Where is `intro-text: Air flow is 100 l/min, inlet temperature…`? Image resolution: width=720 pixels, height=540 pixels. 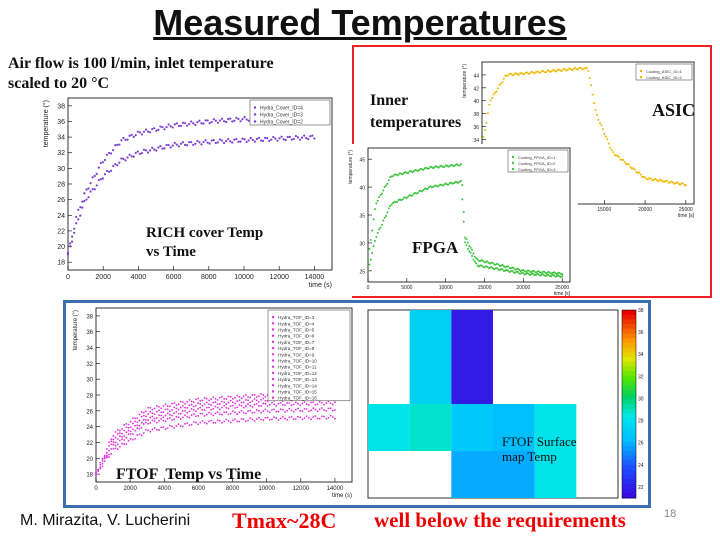 intro-text: Air flow is 100 l/min, inlet temperature… is located at coordinates (141, 73).